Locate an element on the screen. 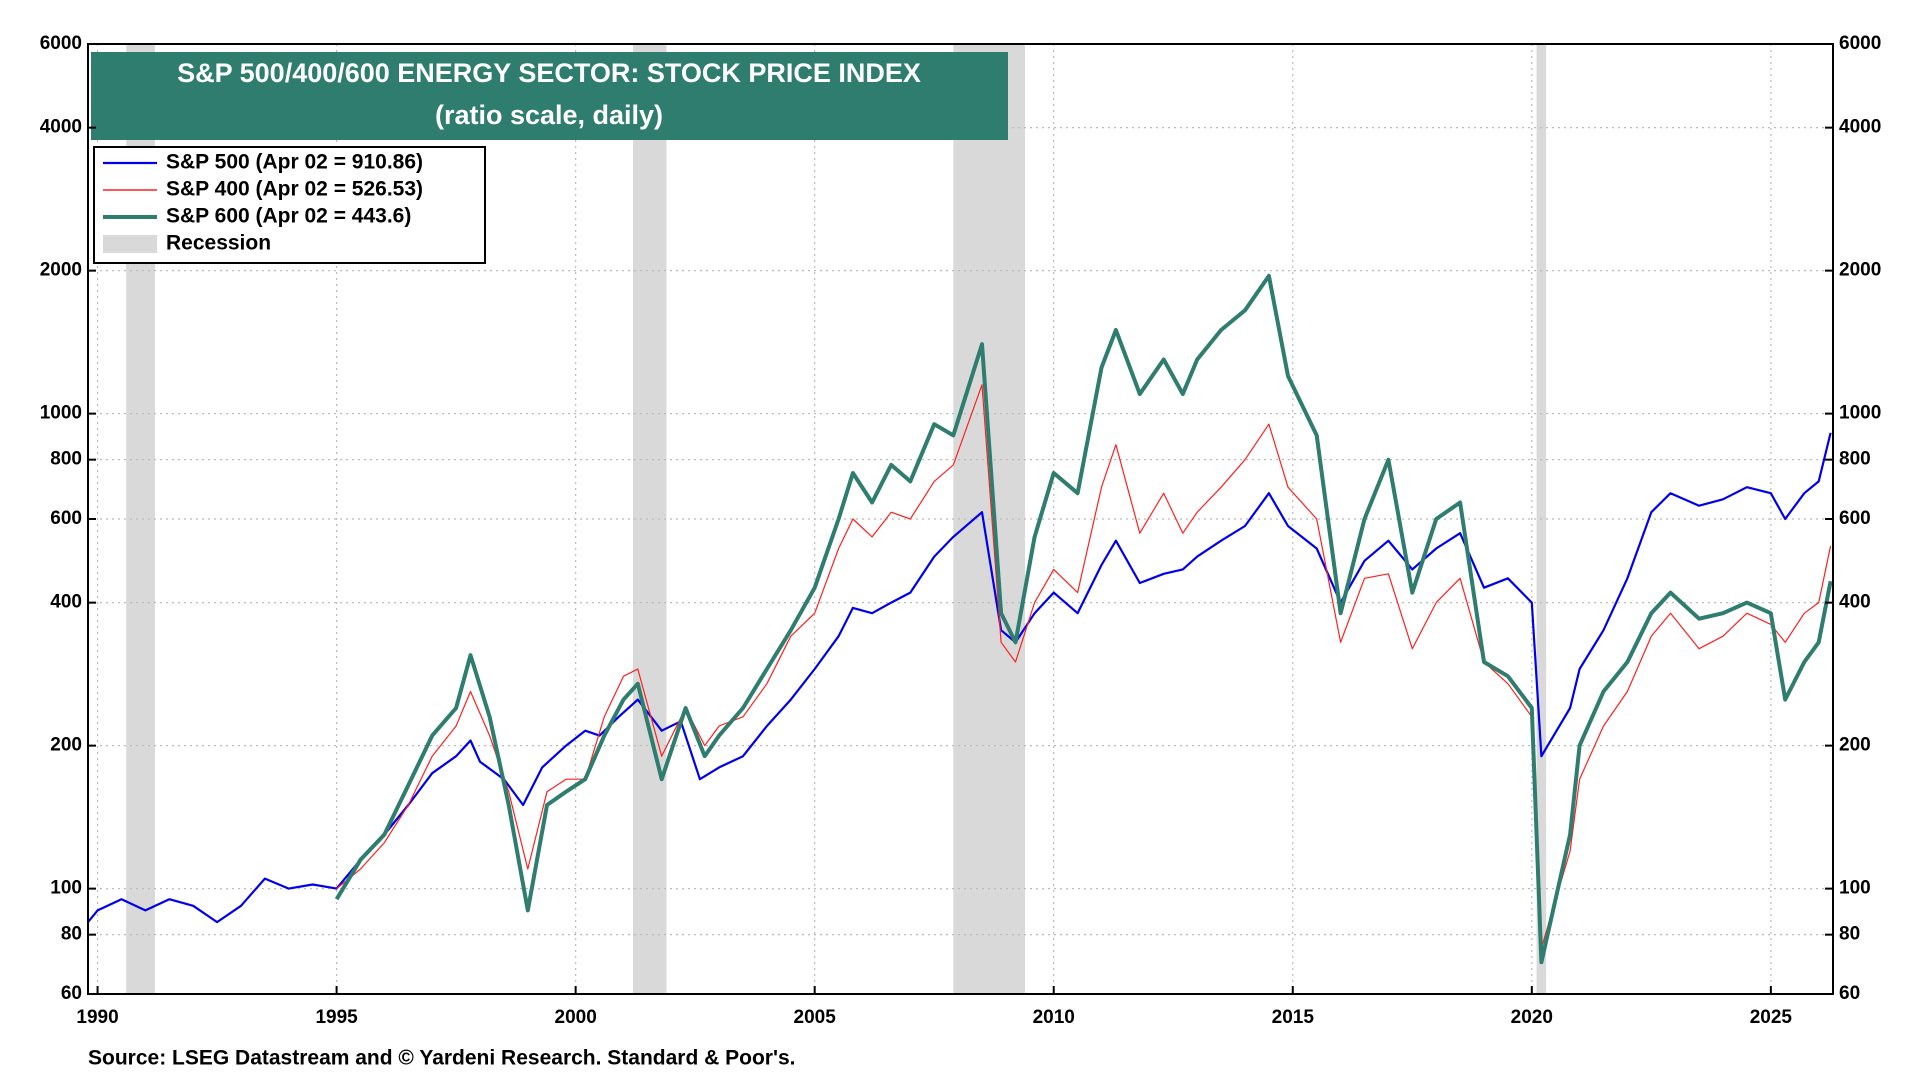 The height and width of the screenshot is (1080, 1920). legend-label: S&P 600 (Apr 02 = 443.6) is located at coordinates (288, 216).